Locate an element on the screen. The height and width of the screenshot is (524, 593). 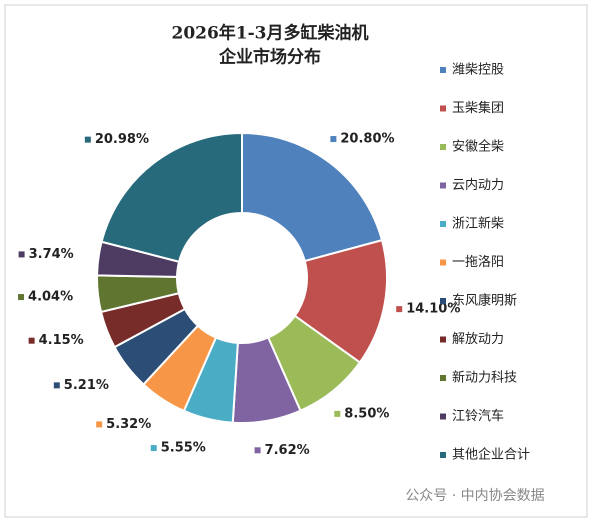
chart-title: 企业市场分布 is located at coordinates (269, 57).